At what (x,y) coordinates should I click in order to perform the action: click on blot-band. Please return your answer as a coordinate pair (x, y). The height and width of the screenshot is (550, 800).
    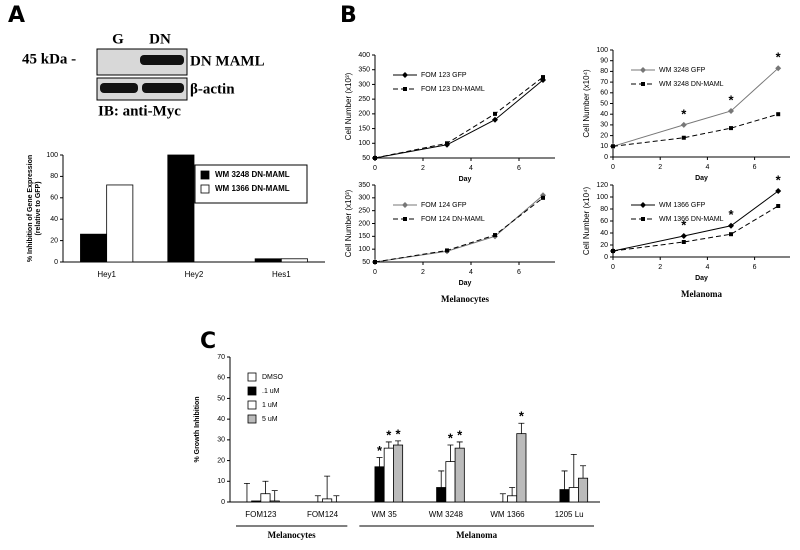
    Looking at the image, I should click on (163, 88).